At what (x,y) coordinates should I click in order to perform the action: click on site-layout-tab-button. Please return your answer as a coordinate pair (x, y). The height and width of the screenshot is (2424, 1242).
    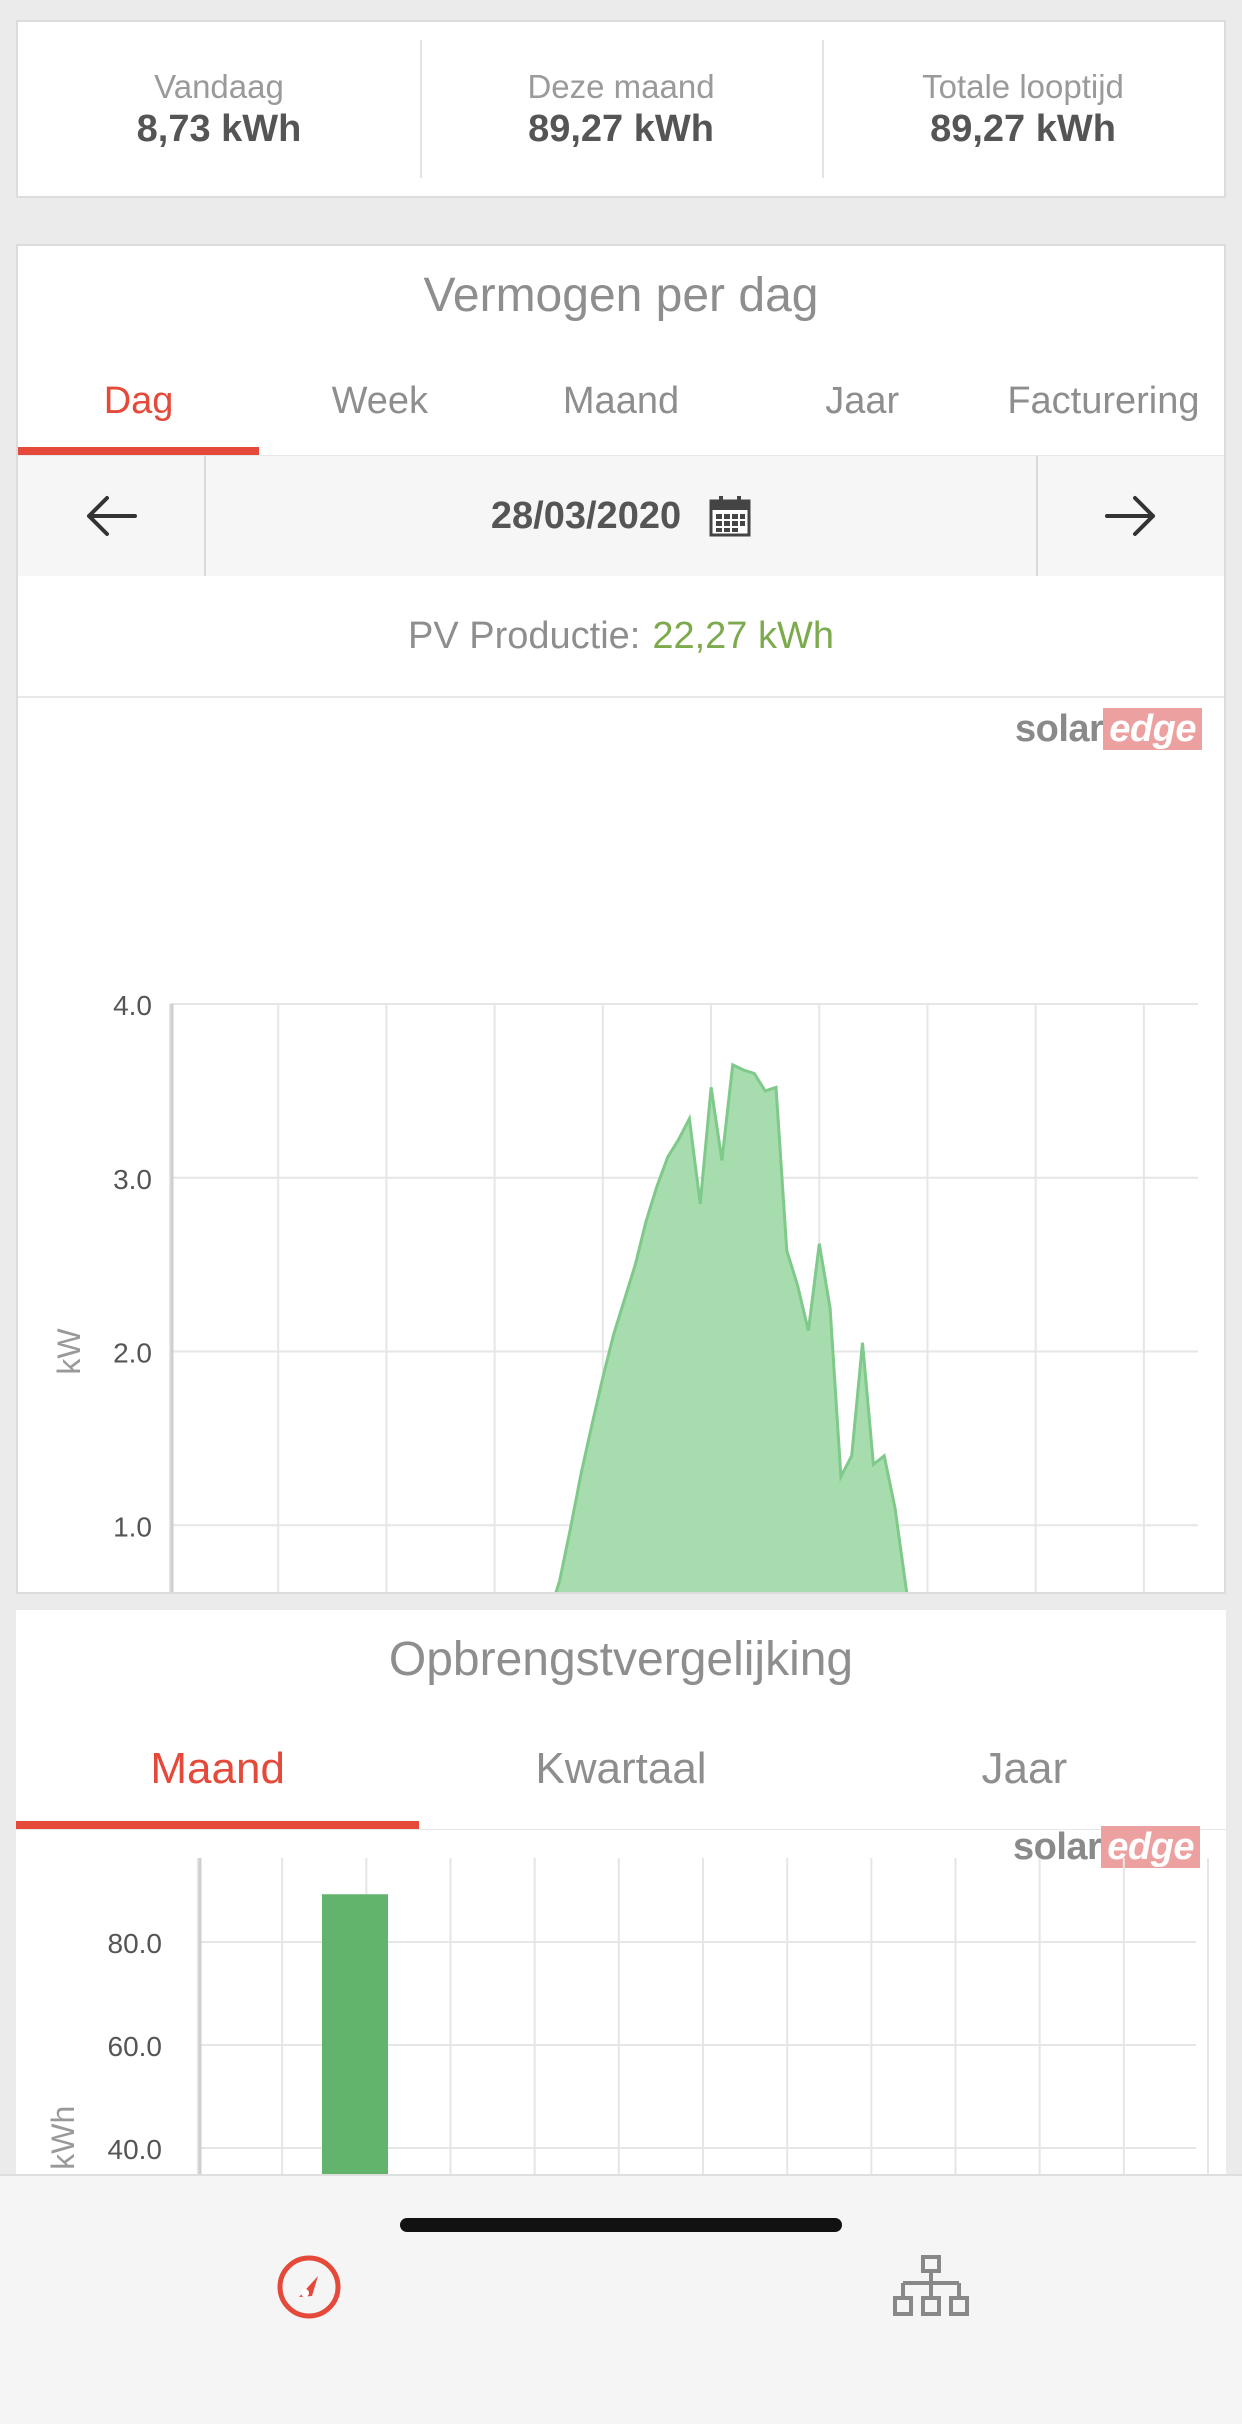
    Looking at the image, I should click on (931, 2287).